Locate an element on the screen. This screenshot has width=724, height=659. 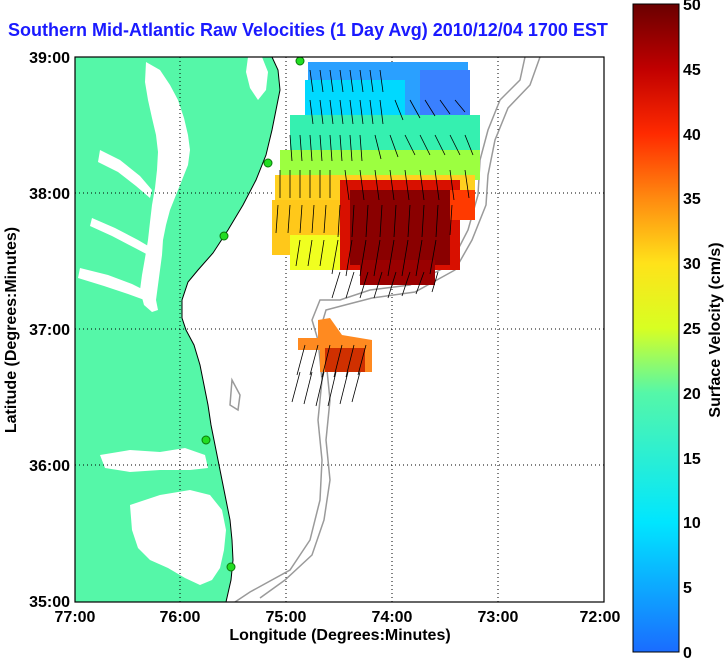
colorbar-tick-label: 15 is located at coordinates (692, 459).